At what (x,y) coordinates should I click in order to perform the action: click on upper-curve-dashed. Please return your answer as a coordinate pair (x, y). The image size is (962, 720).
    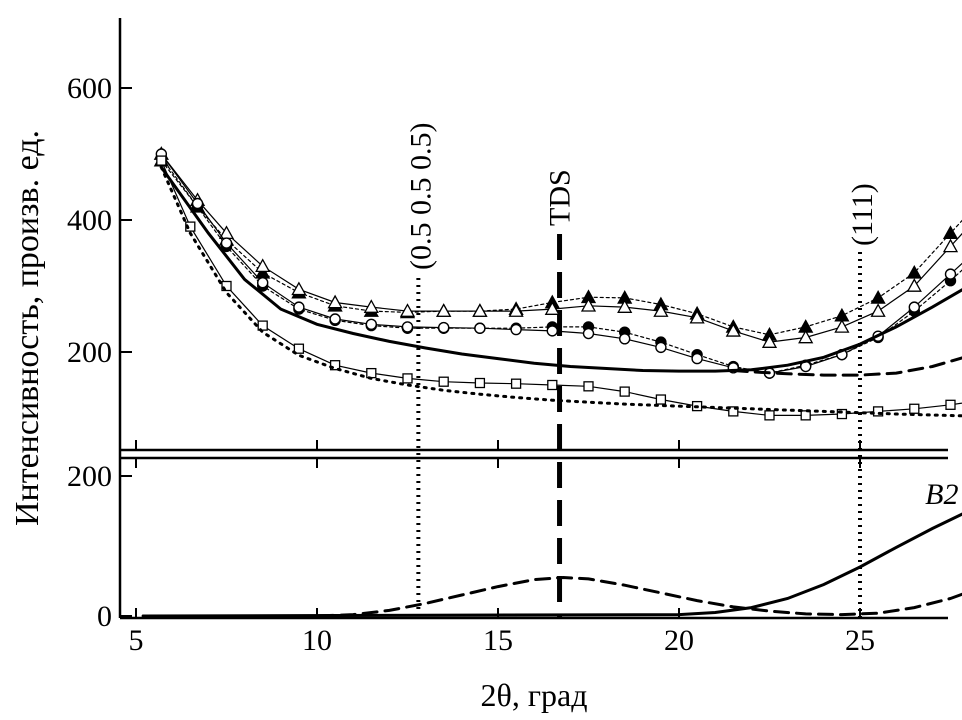
    Looking at the image, I should click on (846, 366).